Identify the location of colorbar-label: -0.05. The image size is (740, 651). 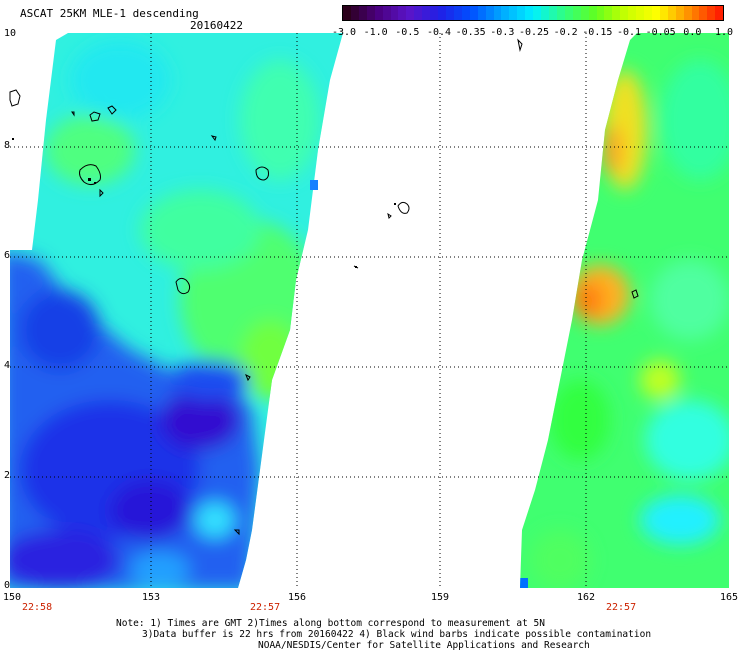
(660, 32).